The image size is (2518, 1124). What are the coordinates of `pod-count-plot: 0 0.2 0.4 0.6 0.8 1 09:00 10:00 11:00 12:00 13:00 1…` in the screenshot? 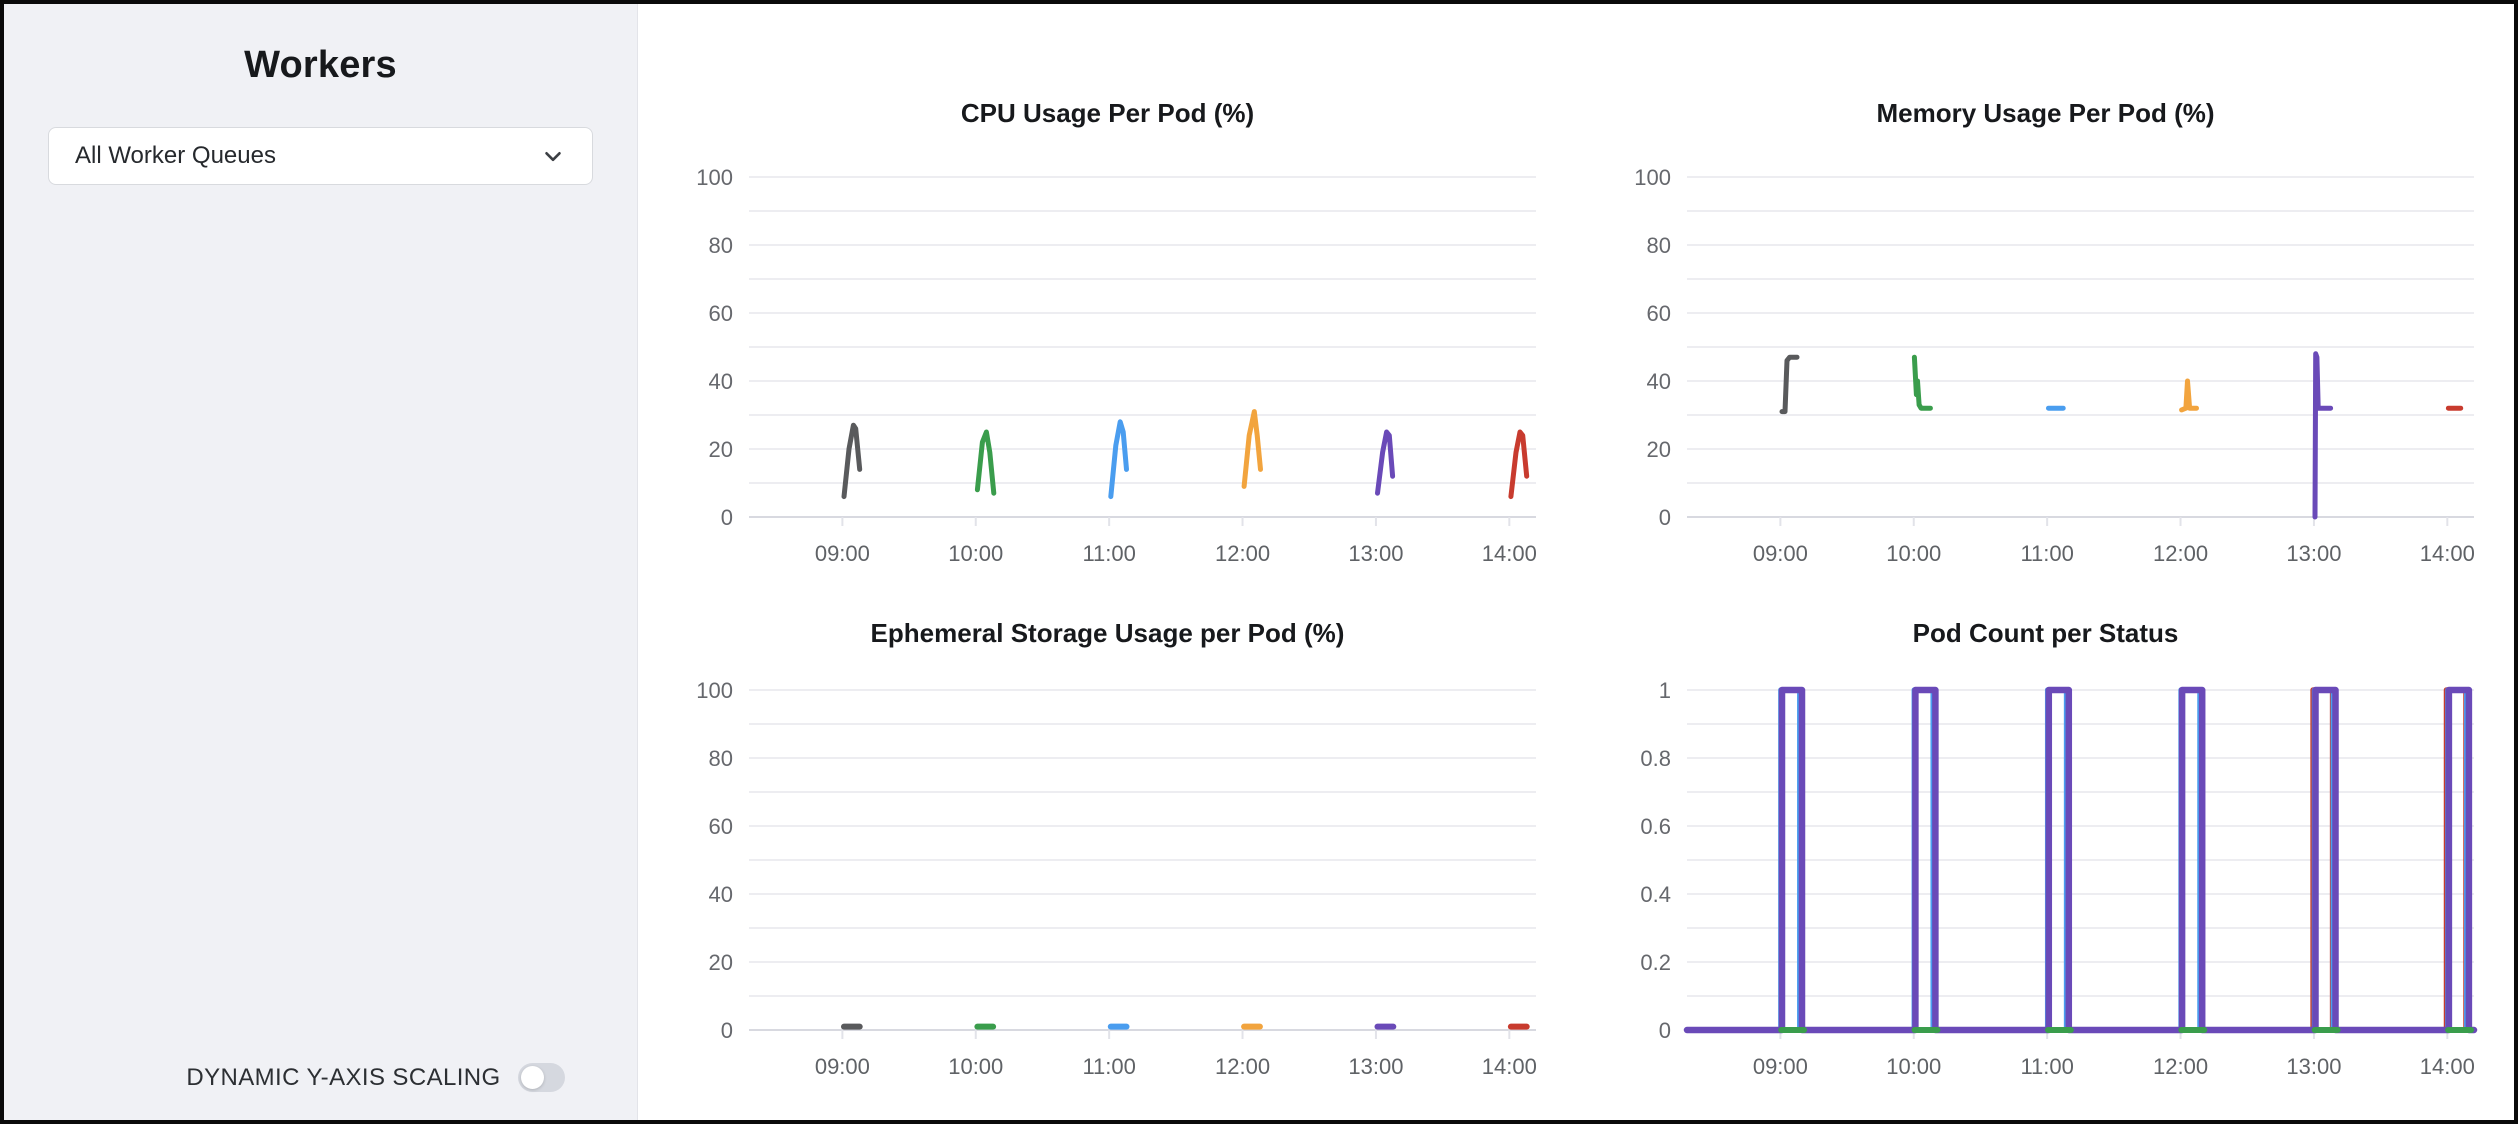 It's located at (2059, 878).